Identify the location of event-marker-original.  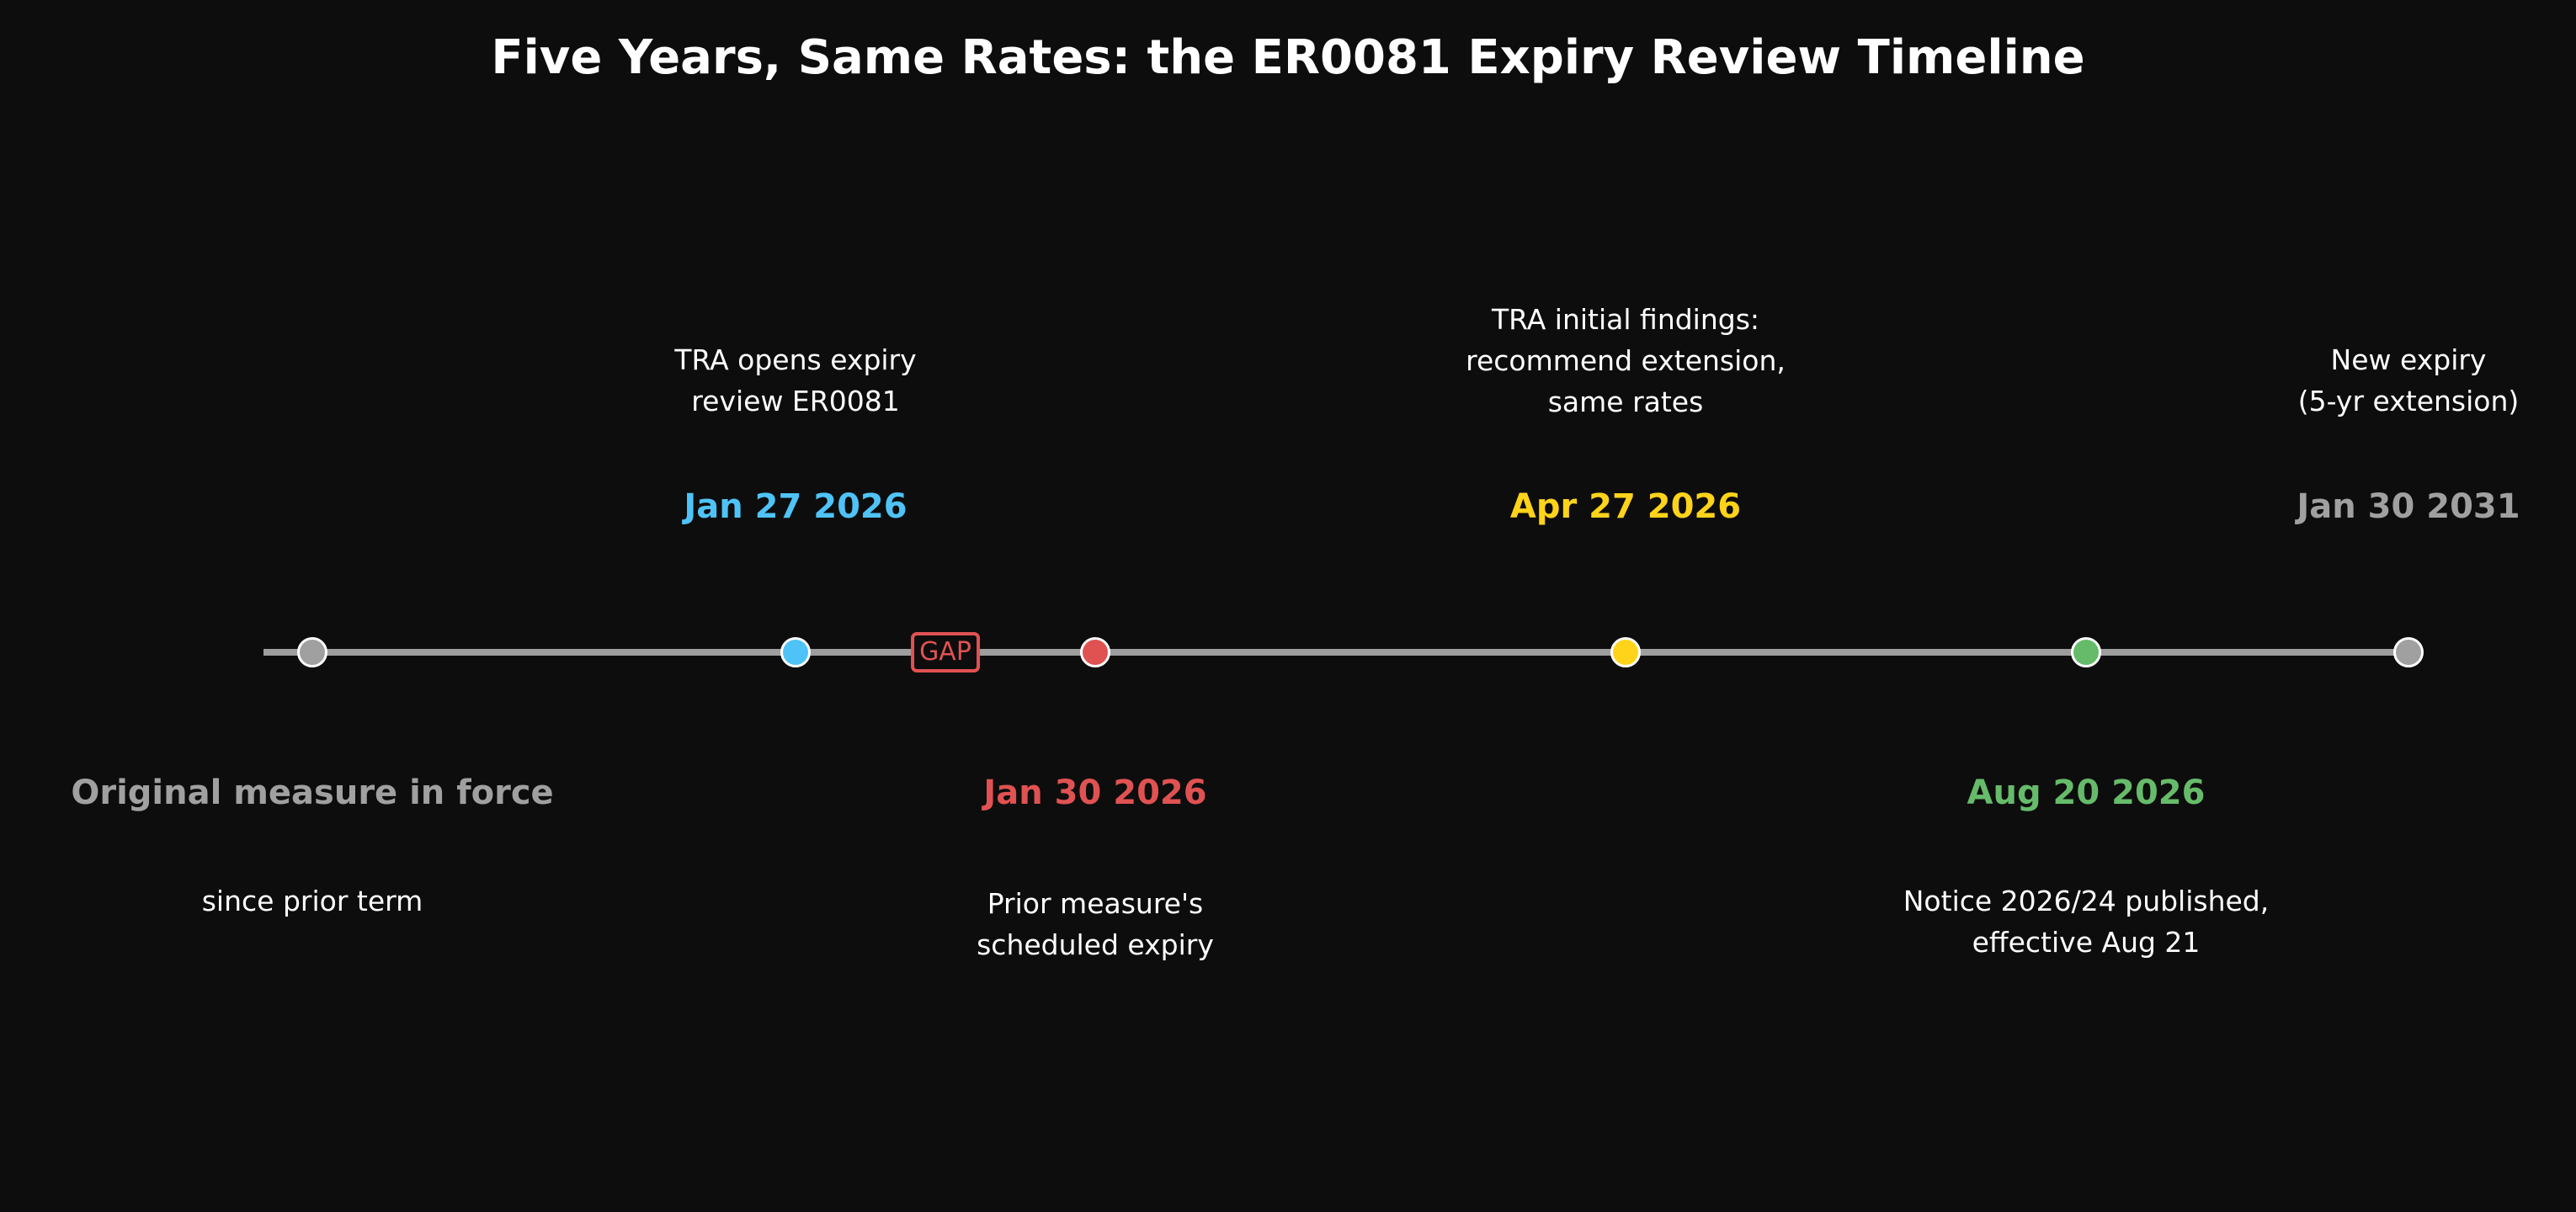
(312, 652).